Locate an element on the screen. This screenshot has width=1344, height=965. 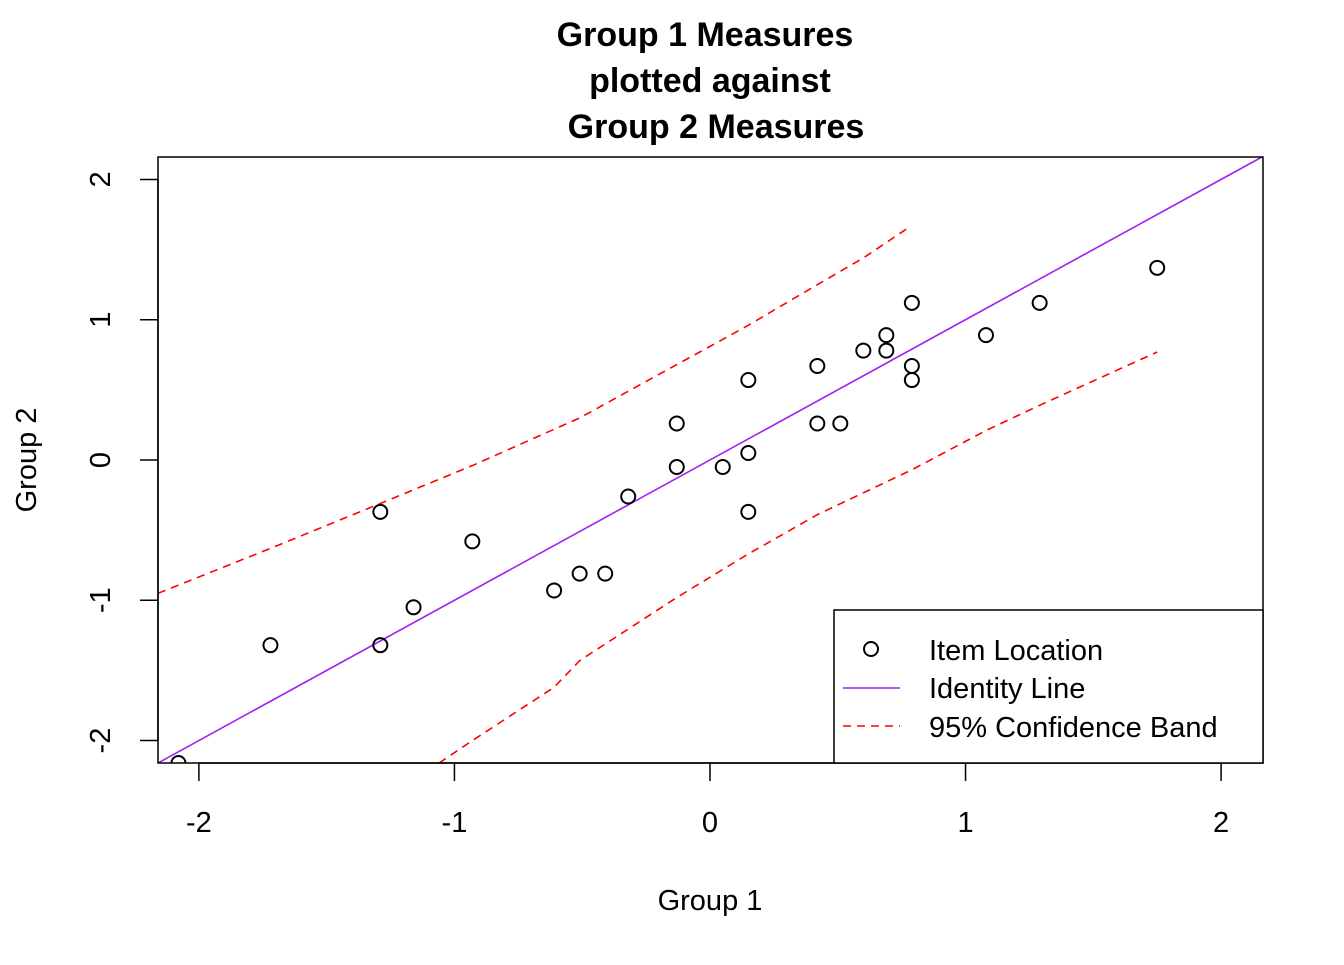
legend-label-identity-line: Identity Line is located at coordinates (1007, 689).